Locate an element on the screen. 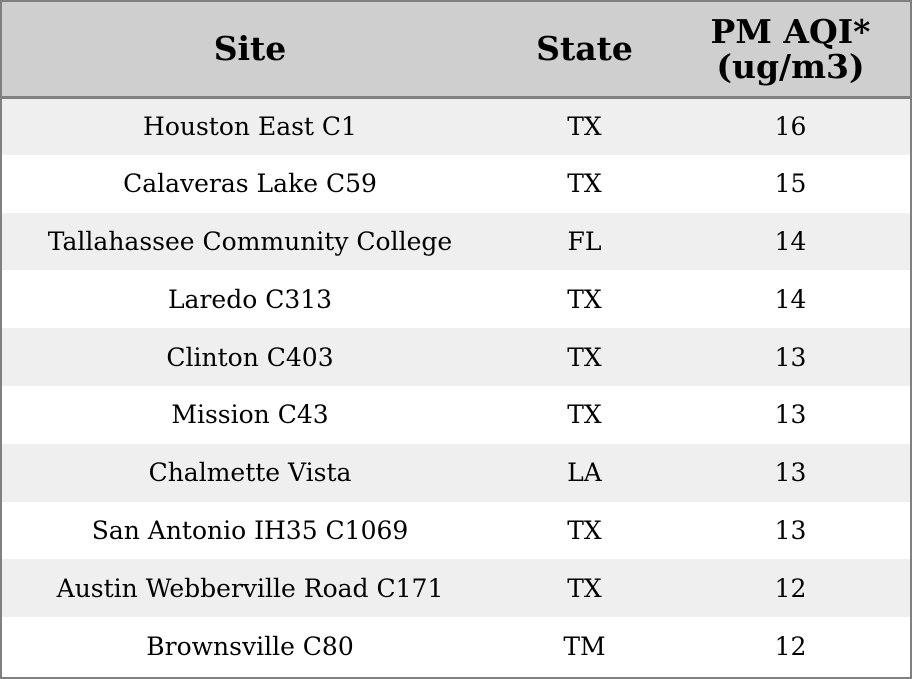 The width and height of the screenshot is (912, 679). table-row: Tallahassee Community College FL 14 is located at coordinates (456, 241).